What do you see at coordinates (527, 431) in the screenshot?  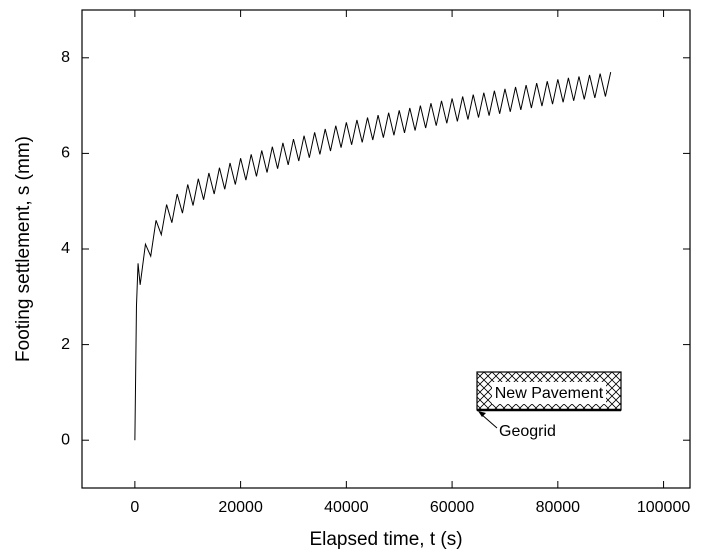 I see `annotation: Geogrid` at bounding box center [527, 431].